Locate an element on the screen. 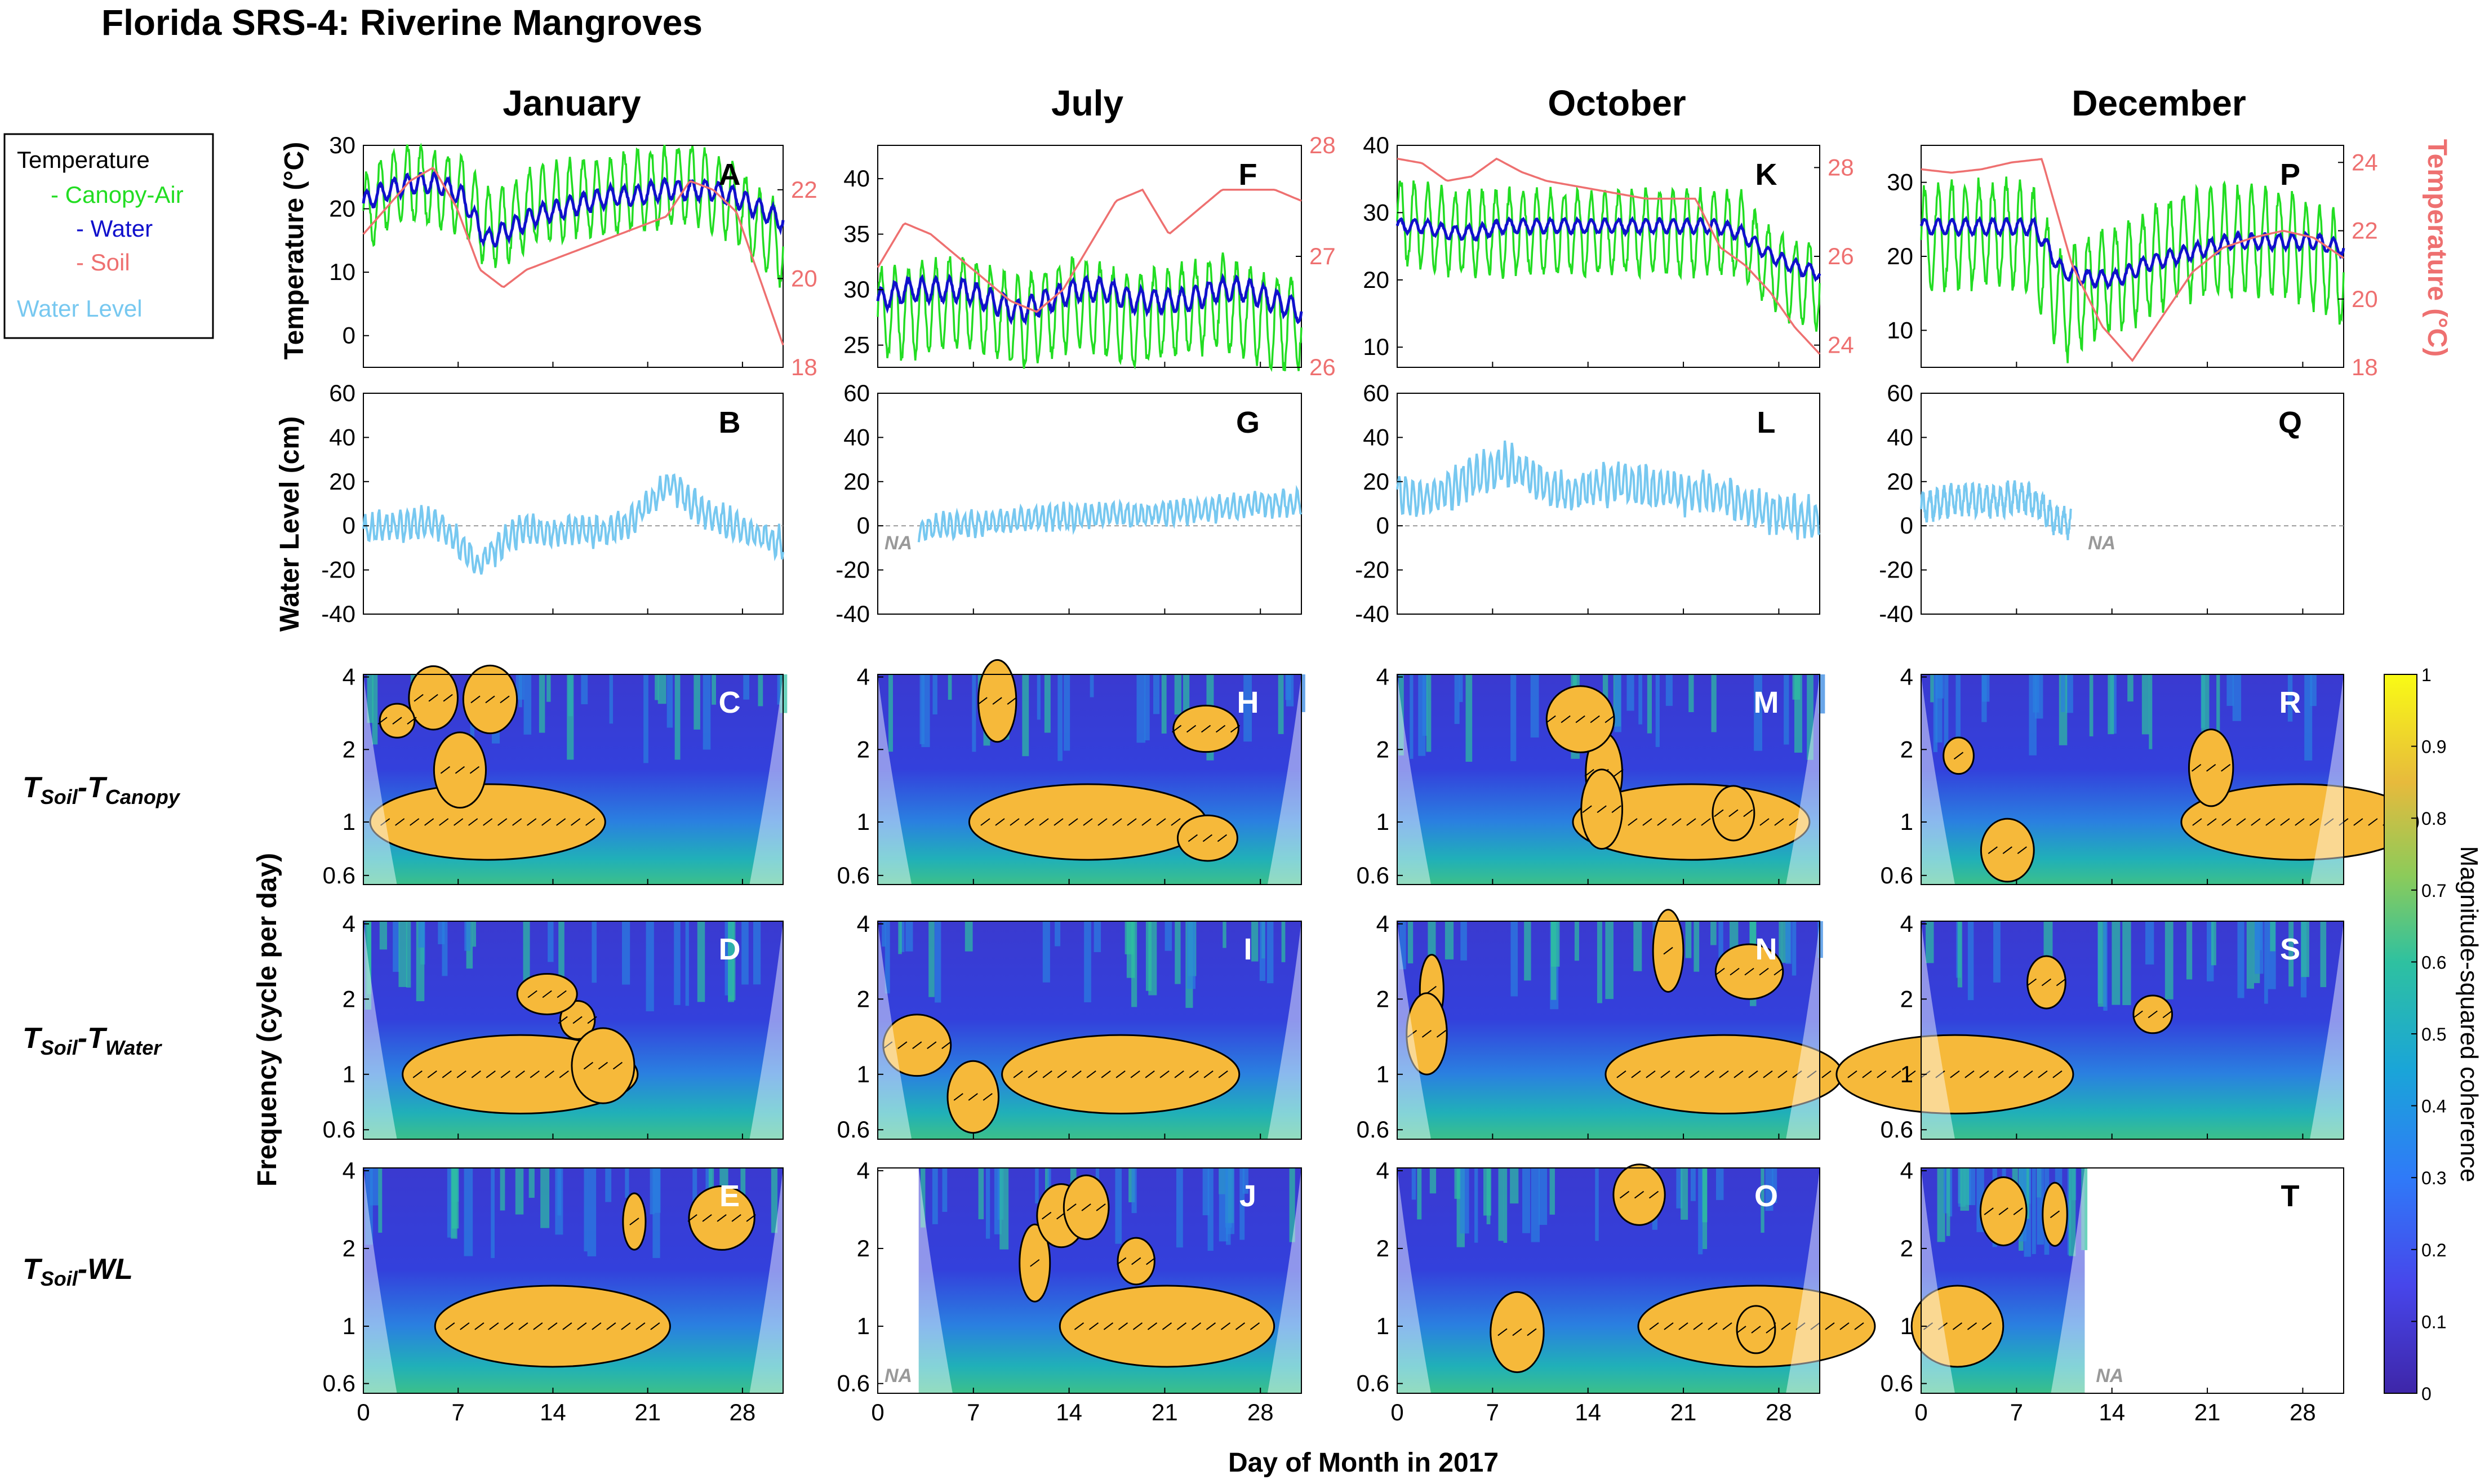  coherence-panel-S: 0.6 1 2 4 S is located at coordinates (2089, 1026).